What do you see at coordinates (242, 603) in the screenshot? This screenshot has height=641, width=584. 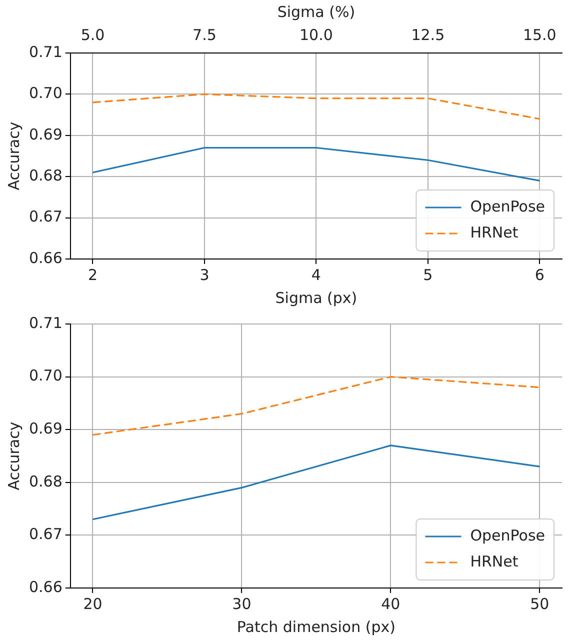 I see `x-tick-label: 30` at bounding box center [242, 603].